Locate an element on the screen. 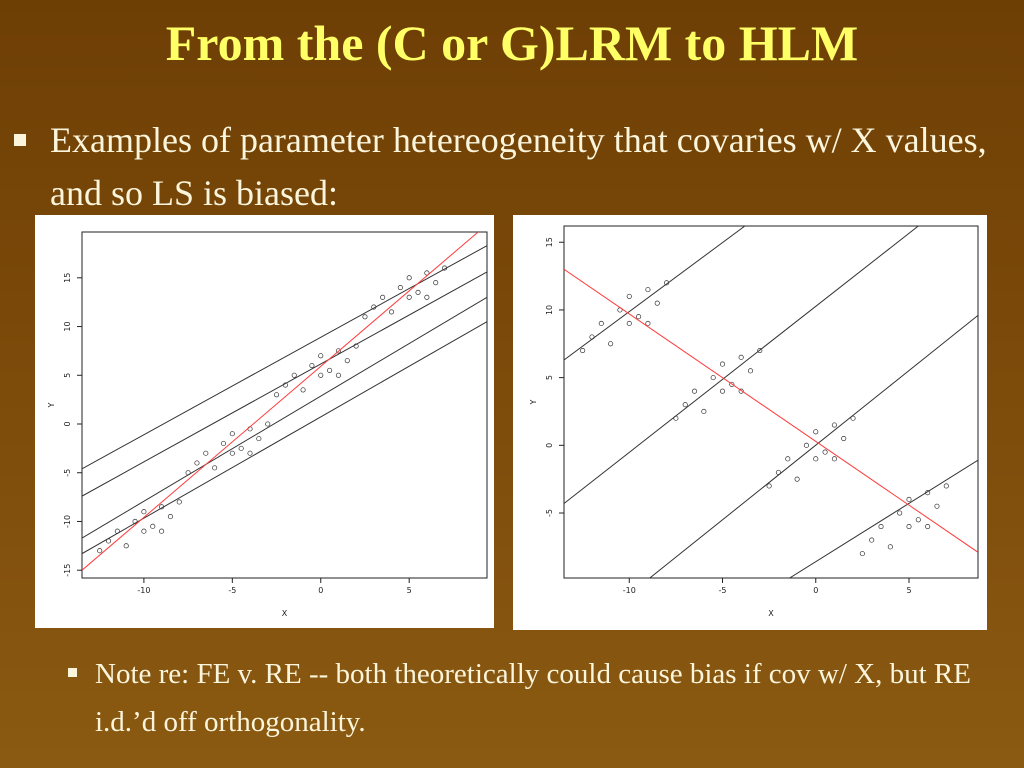 This screenshot has height=768, width=1024. y-tick-label: 10 is located at coordinates (67, 326).